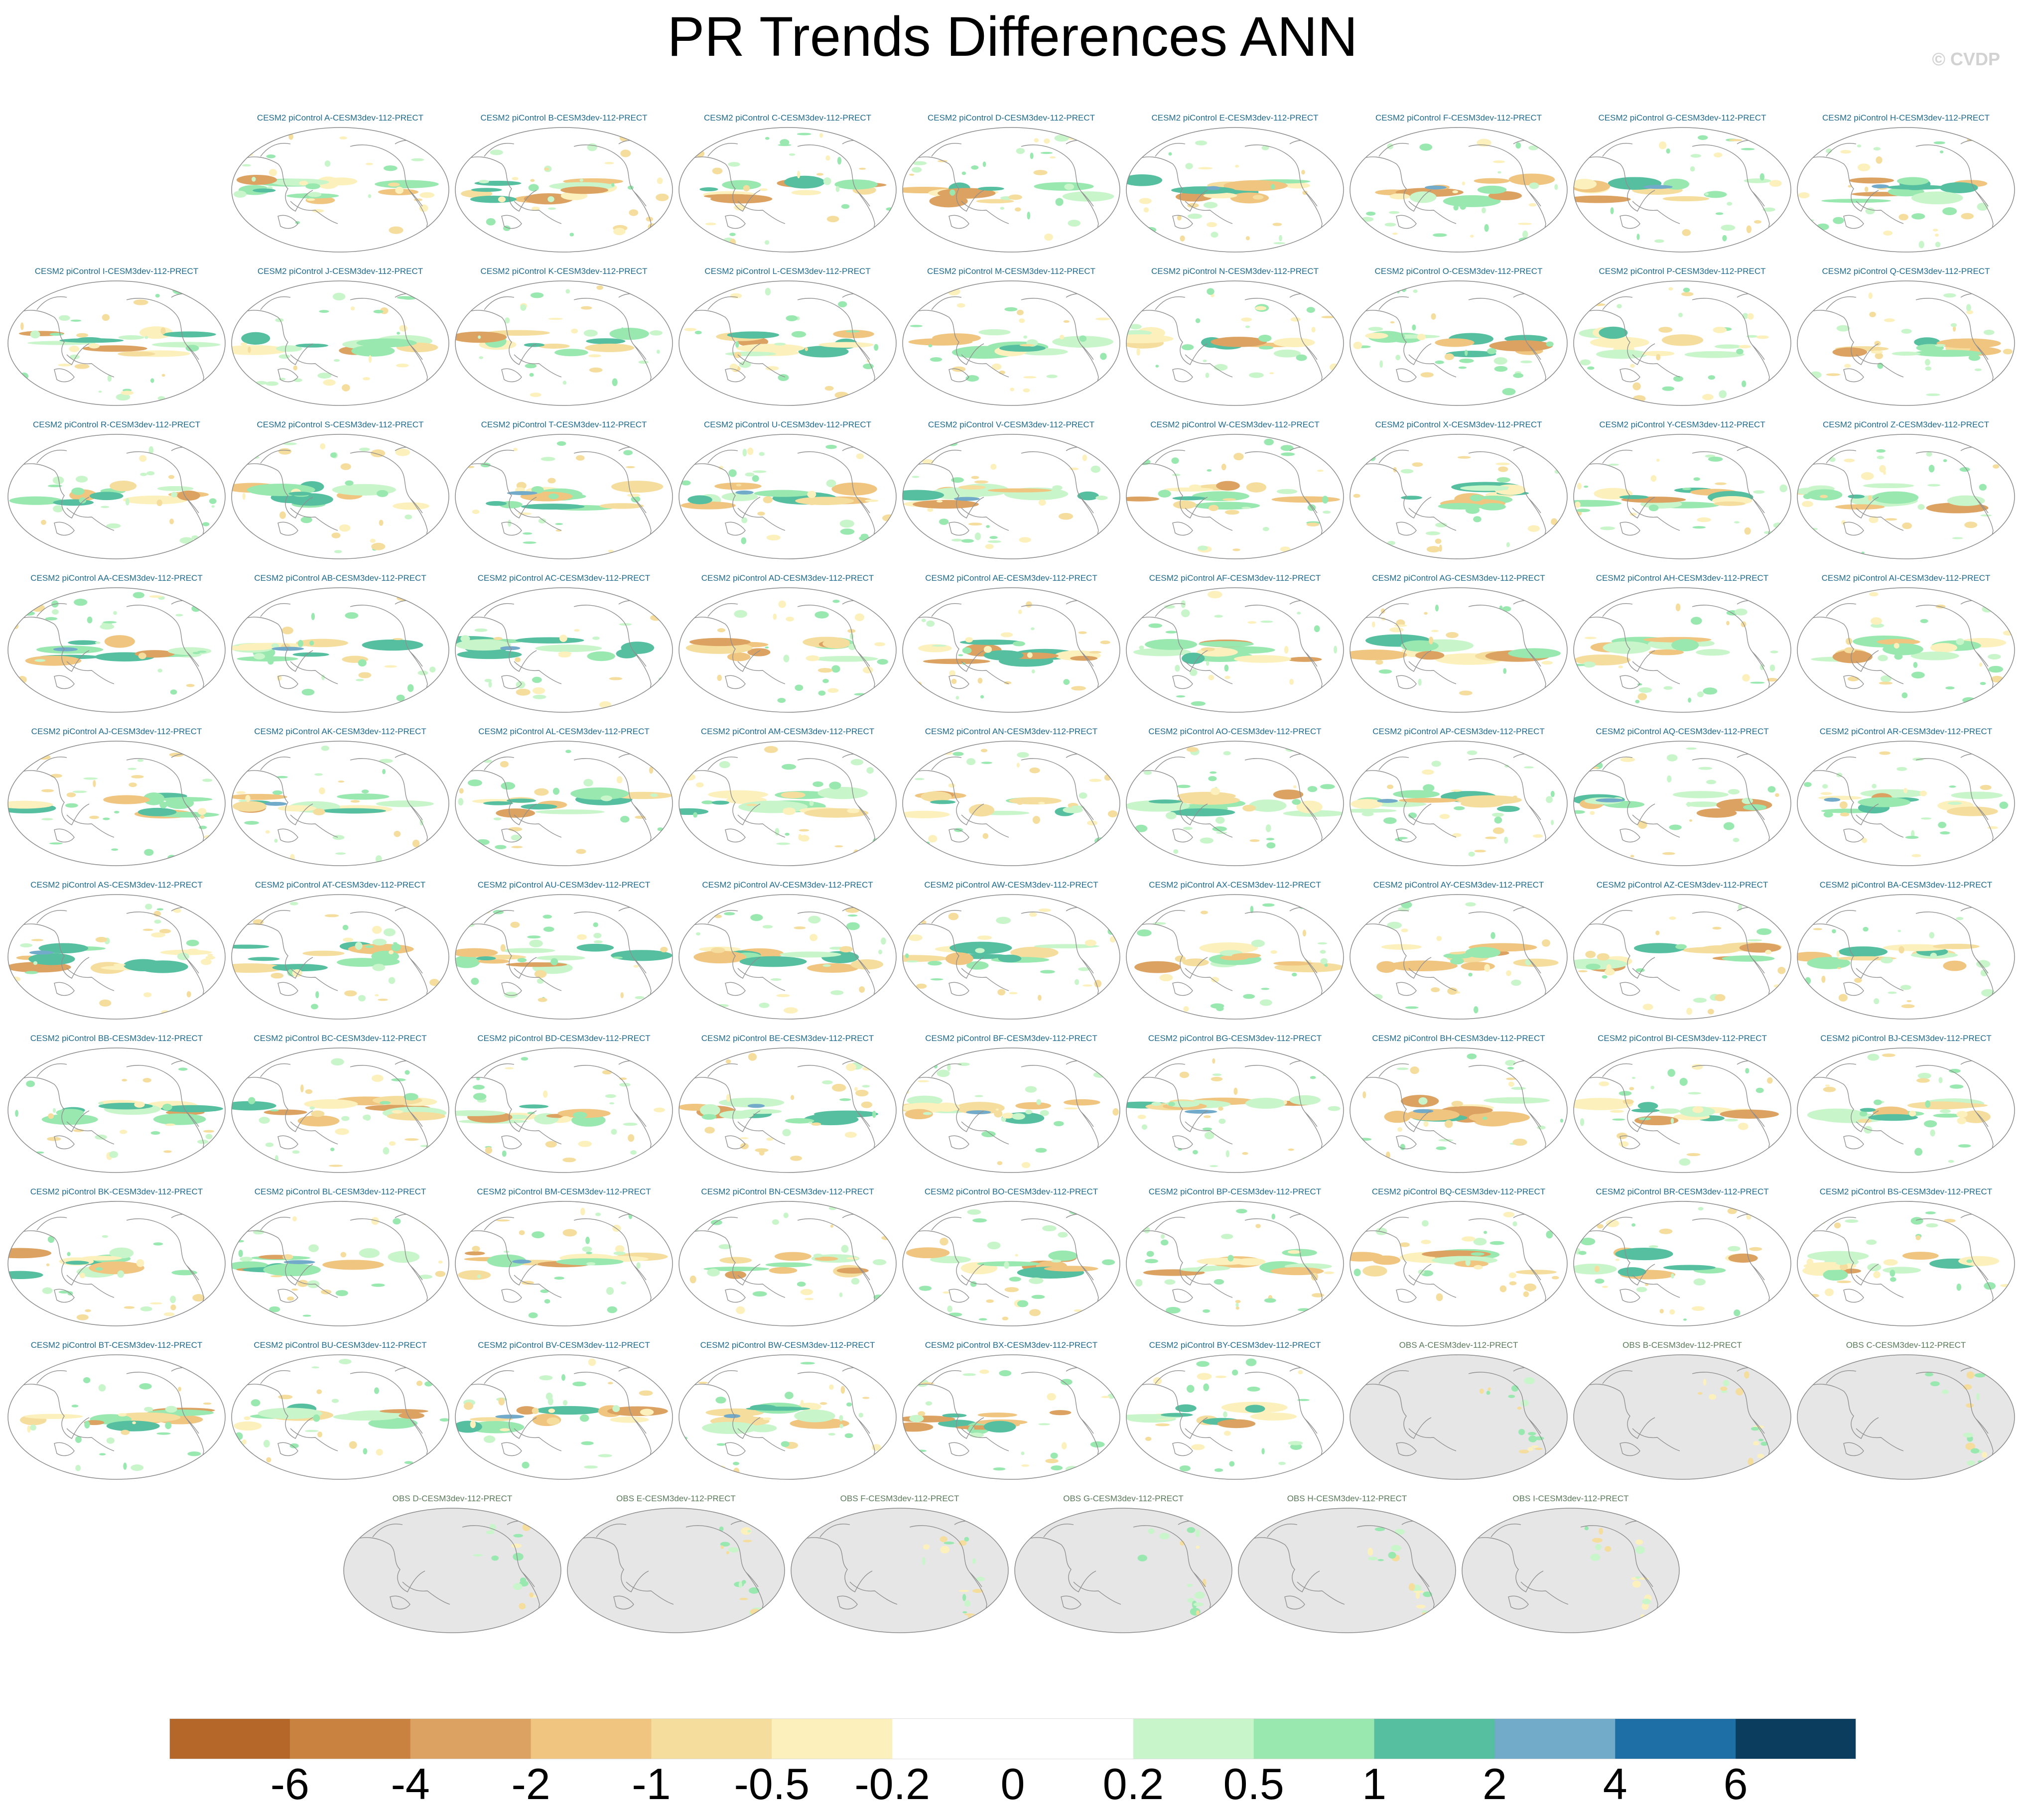 The width and height of the screenshot is (2025, 1820). I want to click on map-panel: CESM2 piControl V-CESM3dev-112-PRECT, so click(1012, 489).